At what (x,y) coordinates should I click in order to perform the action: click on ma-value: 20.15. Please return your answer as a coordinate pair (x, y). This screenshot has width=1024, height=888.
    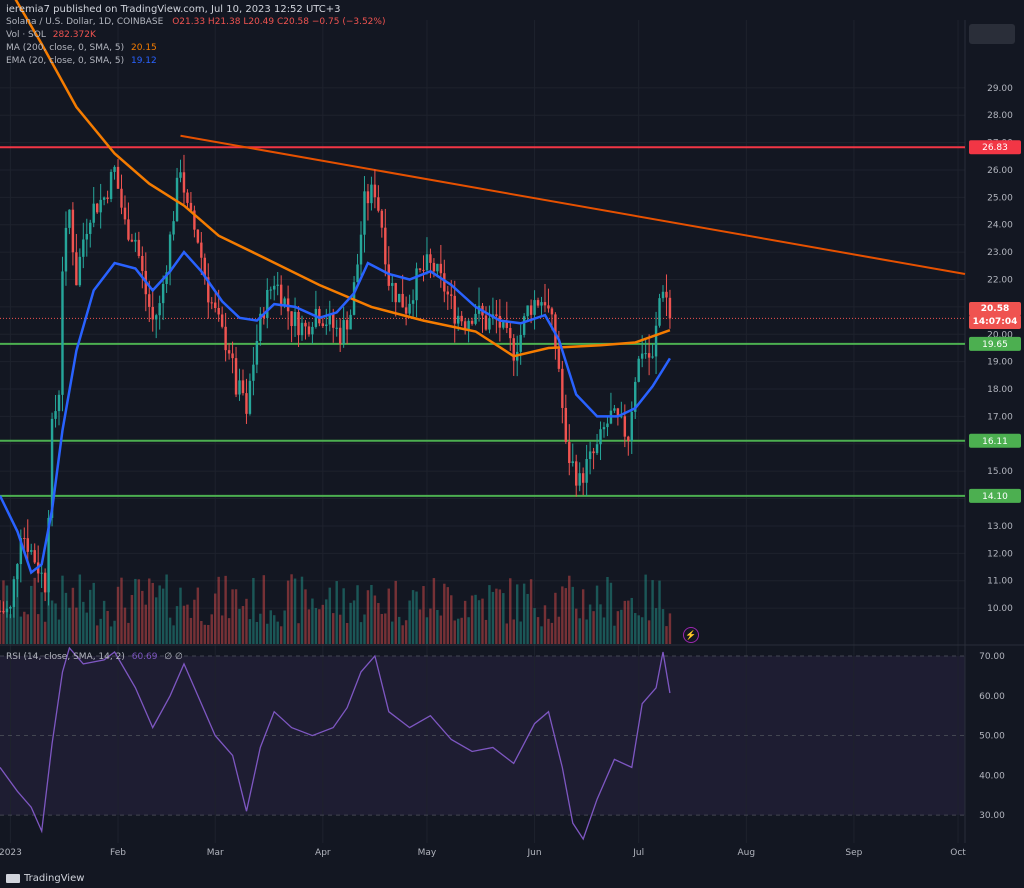
    Looking at the image, I should click on (144, 48).